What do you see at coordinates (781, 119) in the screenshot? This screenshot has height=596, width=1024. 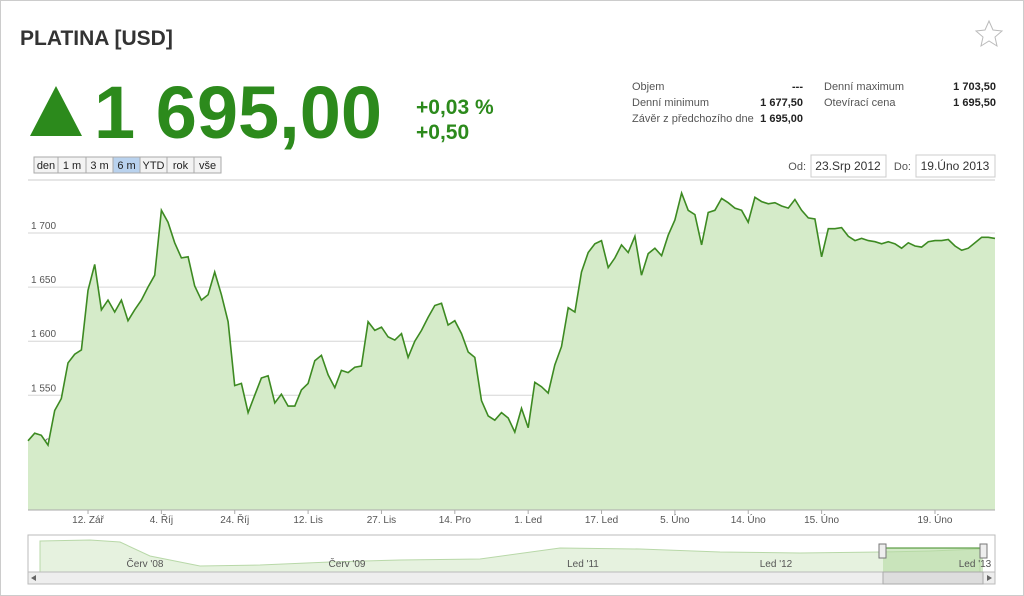 I see `stat-value: 1 695,00` at bounding box center [781, 119].